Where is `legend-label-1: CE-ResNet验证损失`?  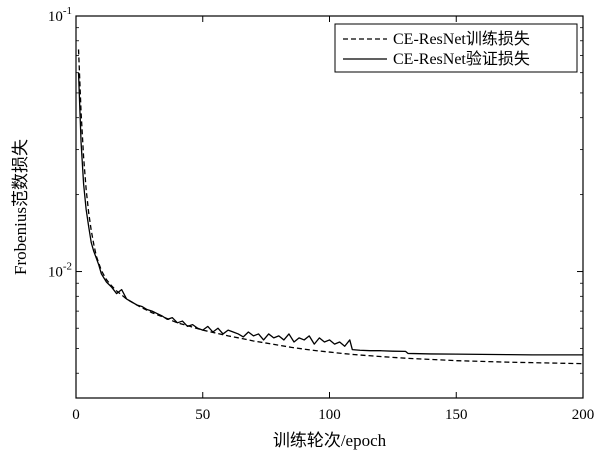 legend-label-1: CE-ResNet验证损失 is located at coordinates (461, 59).